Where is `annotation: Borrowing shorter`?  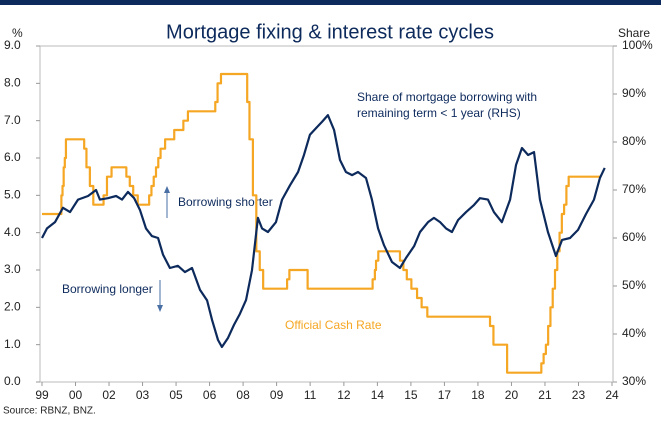 annotation: Borrowing shorter is located at coordinates (225, 202).